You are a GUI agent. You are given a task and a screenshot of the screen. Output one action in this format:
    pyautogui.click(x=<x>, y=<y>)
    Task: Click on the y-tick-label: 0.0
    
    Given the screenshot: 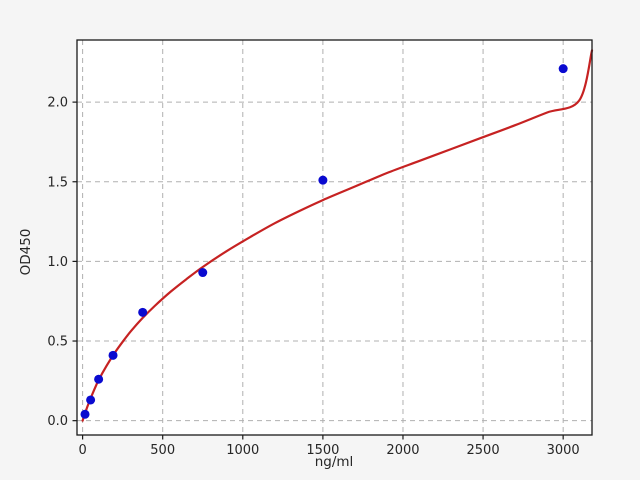 What is the action you would take?
    pyautogui.click(x=57, y=421)
    